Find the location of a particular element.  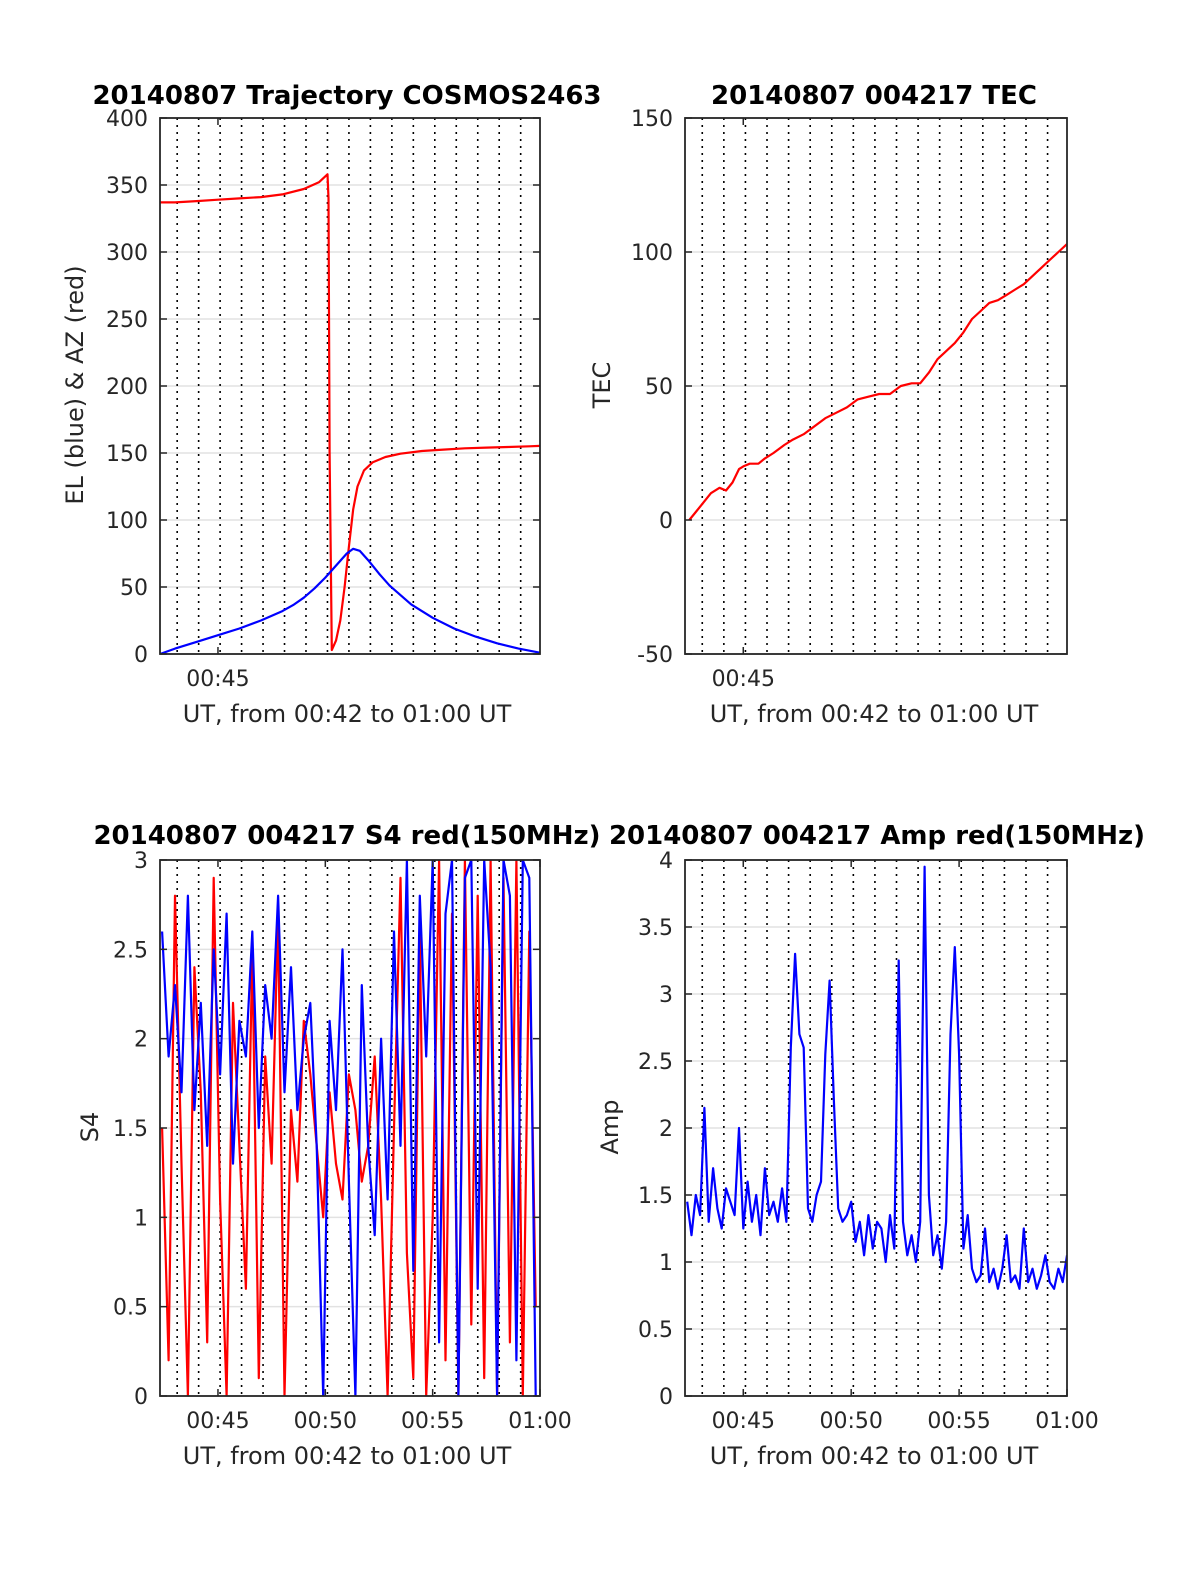

trajectory-chart-title: 20140807 Trajectory COSMOS2463 is located at coordinates (346, 96).